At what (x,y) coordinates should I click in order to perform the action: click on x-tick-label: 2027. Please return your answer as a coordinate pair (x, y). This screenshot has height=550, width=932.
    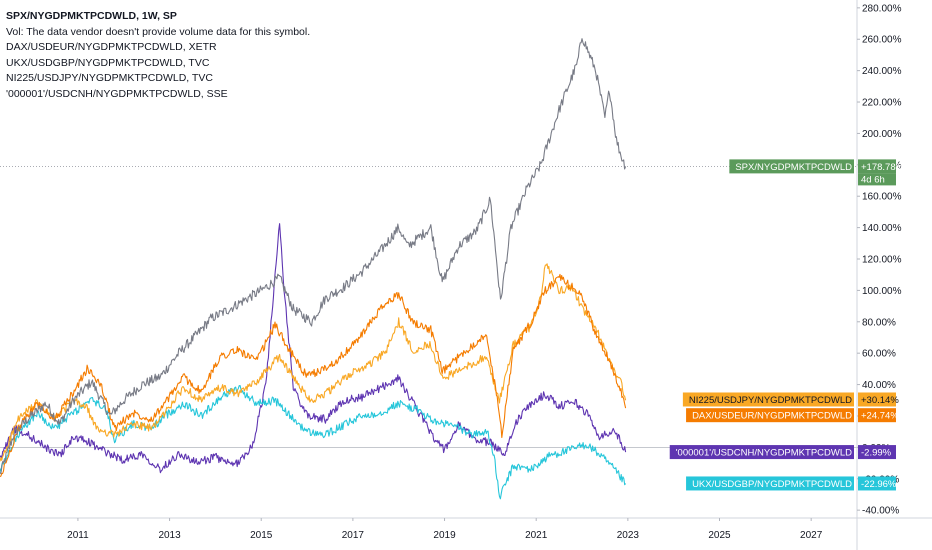
    Looking at the image, I should click on (811, 535).